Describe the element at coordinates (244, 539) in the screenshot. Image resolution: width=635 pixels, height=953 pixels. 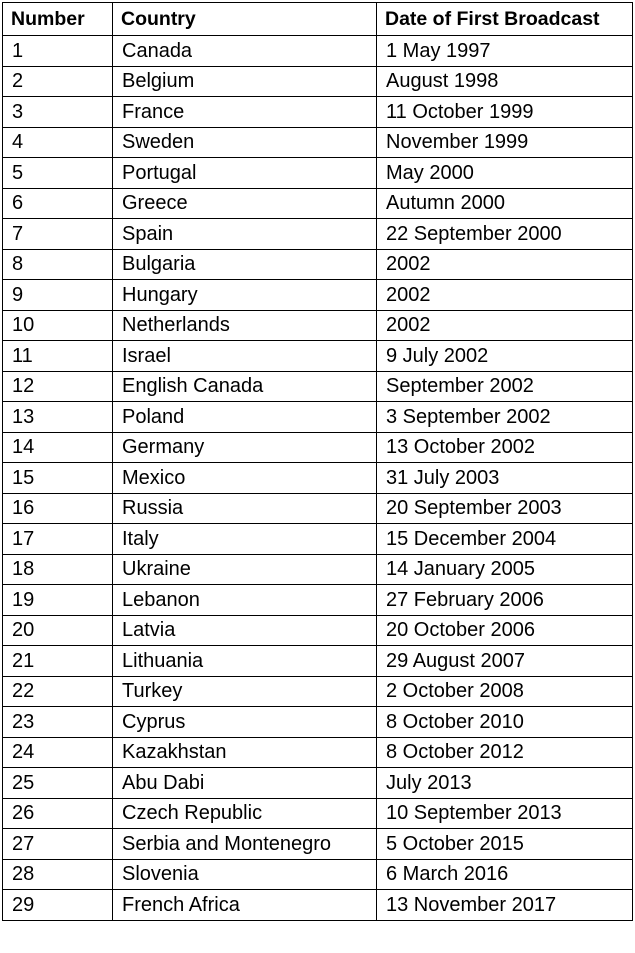
I see `cell-country: Italy` at that location.